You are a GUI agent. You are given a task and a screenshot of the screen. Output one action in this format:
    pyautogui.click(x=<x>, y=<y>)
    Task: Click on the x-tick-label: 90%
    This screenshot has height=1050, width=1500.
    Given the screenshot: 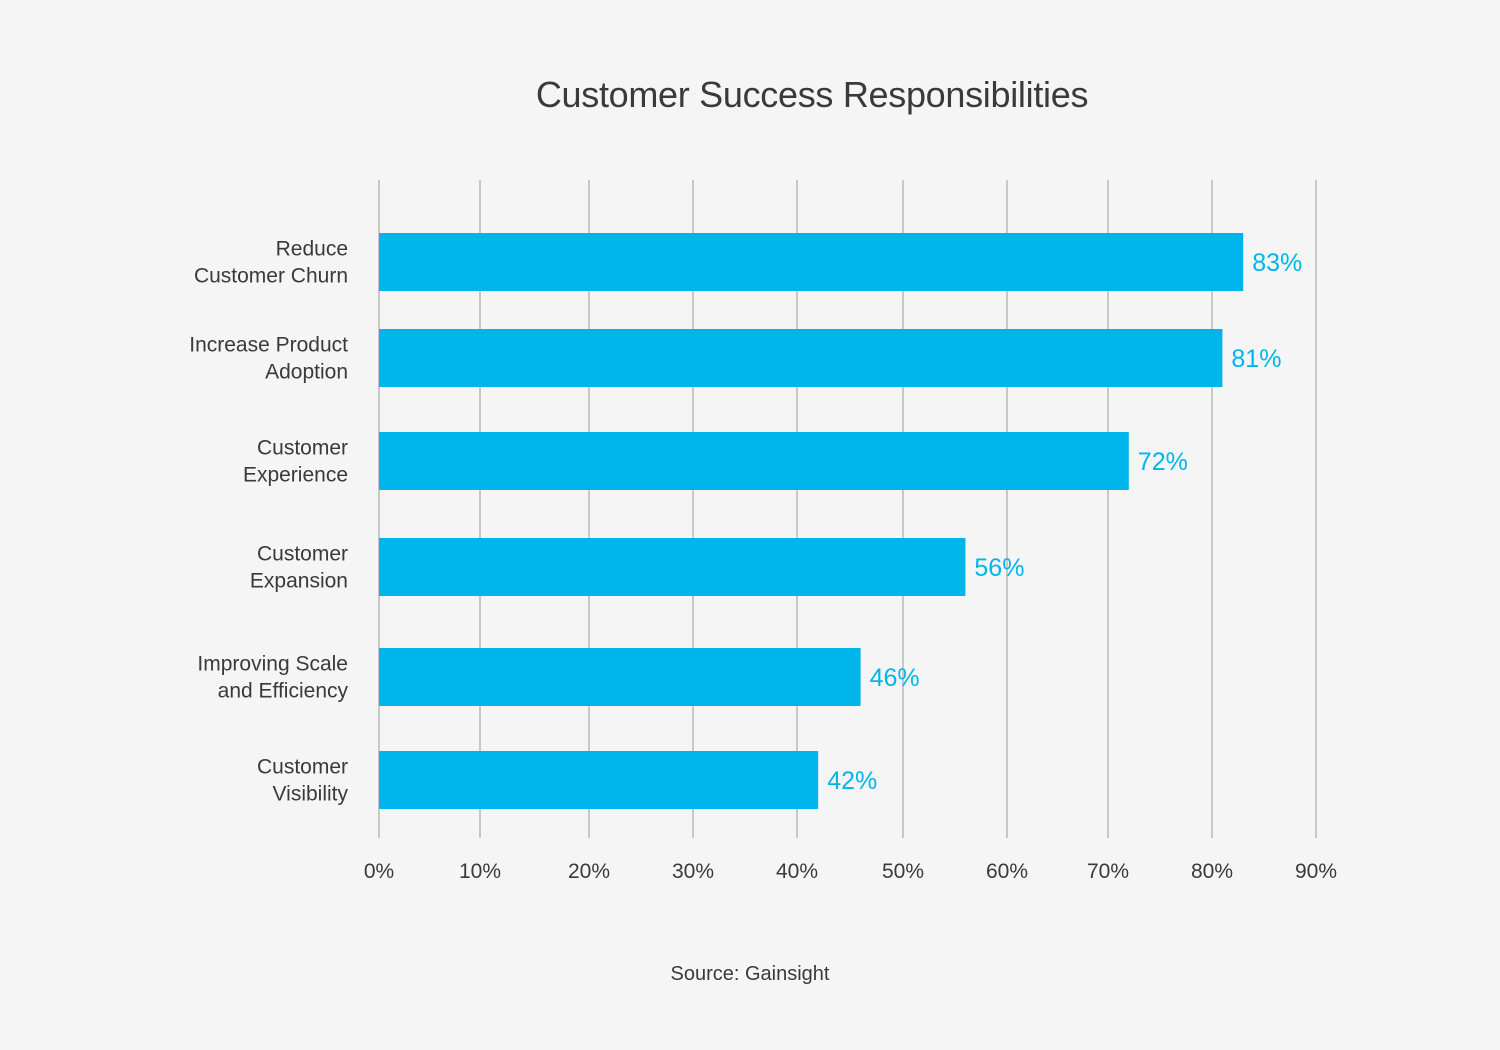 What is the action you would take?
    pyautogui.click(x=1316, y=871)
    